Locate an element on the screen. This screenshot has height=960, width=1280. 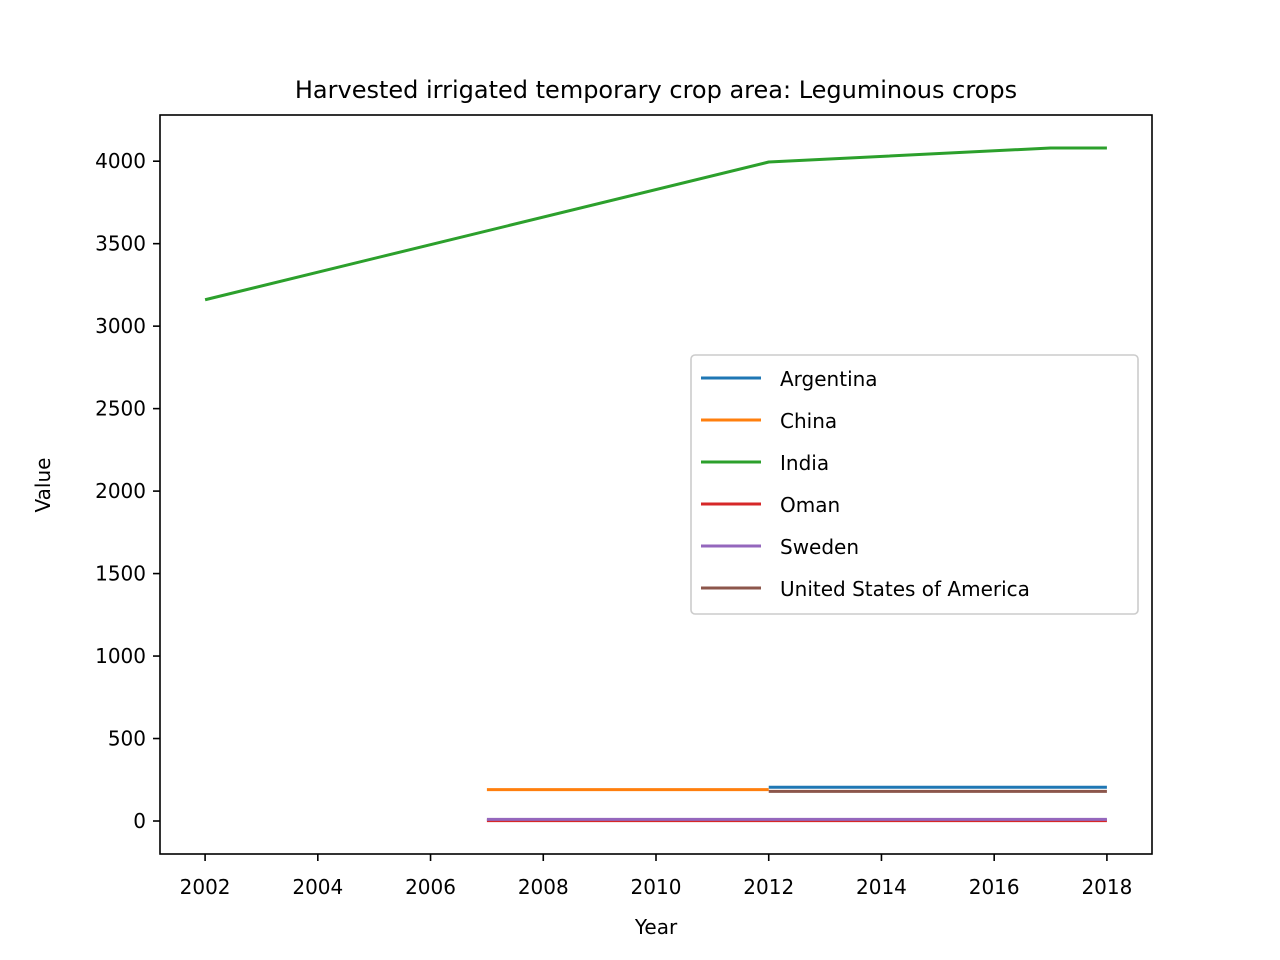
x-tick-label: 2004 is located at coordinates (317, 887).